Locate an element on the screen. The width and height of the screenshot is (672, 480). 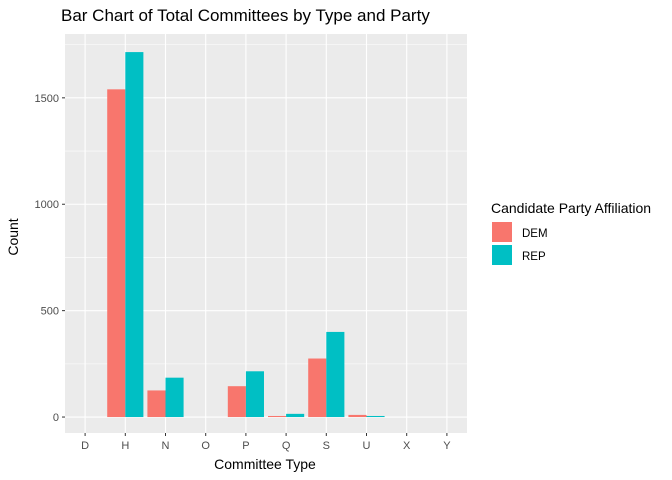
legend-swatch-dem is located at coordinates (502, 232).